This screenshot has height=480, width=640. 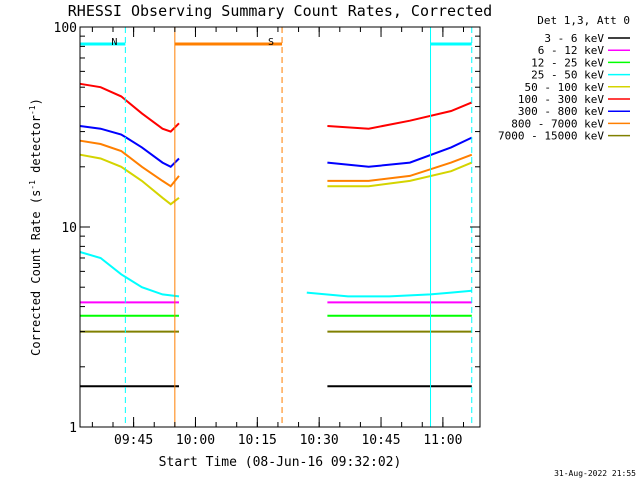 I want to click on y-axis-label-mid: detector, so click(x=36, y=147).